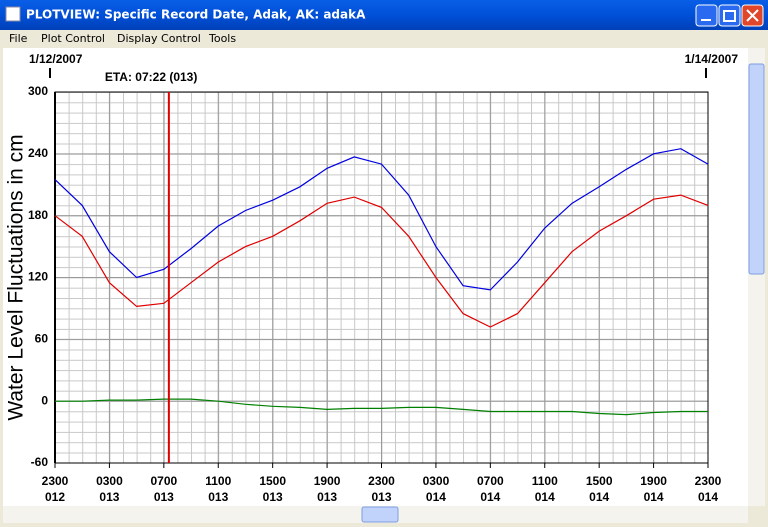 This screenshot has height=527, width=768. What do you see at coordinates (222, 38) in the screenshot?
I see `menu-item: Tools` at bounding box center [222, 38].